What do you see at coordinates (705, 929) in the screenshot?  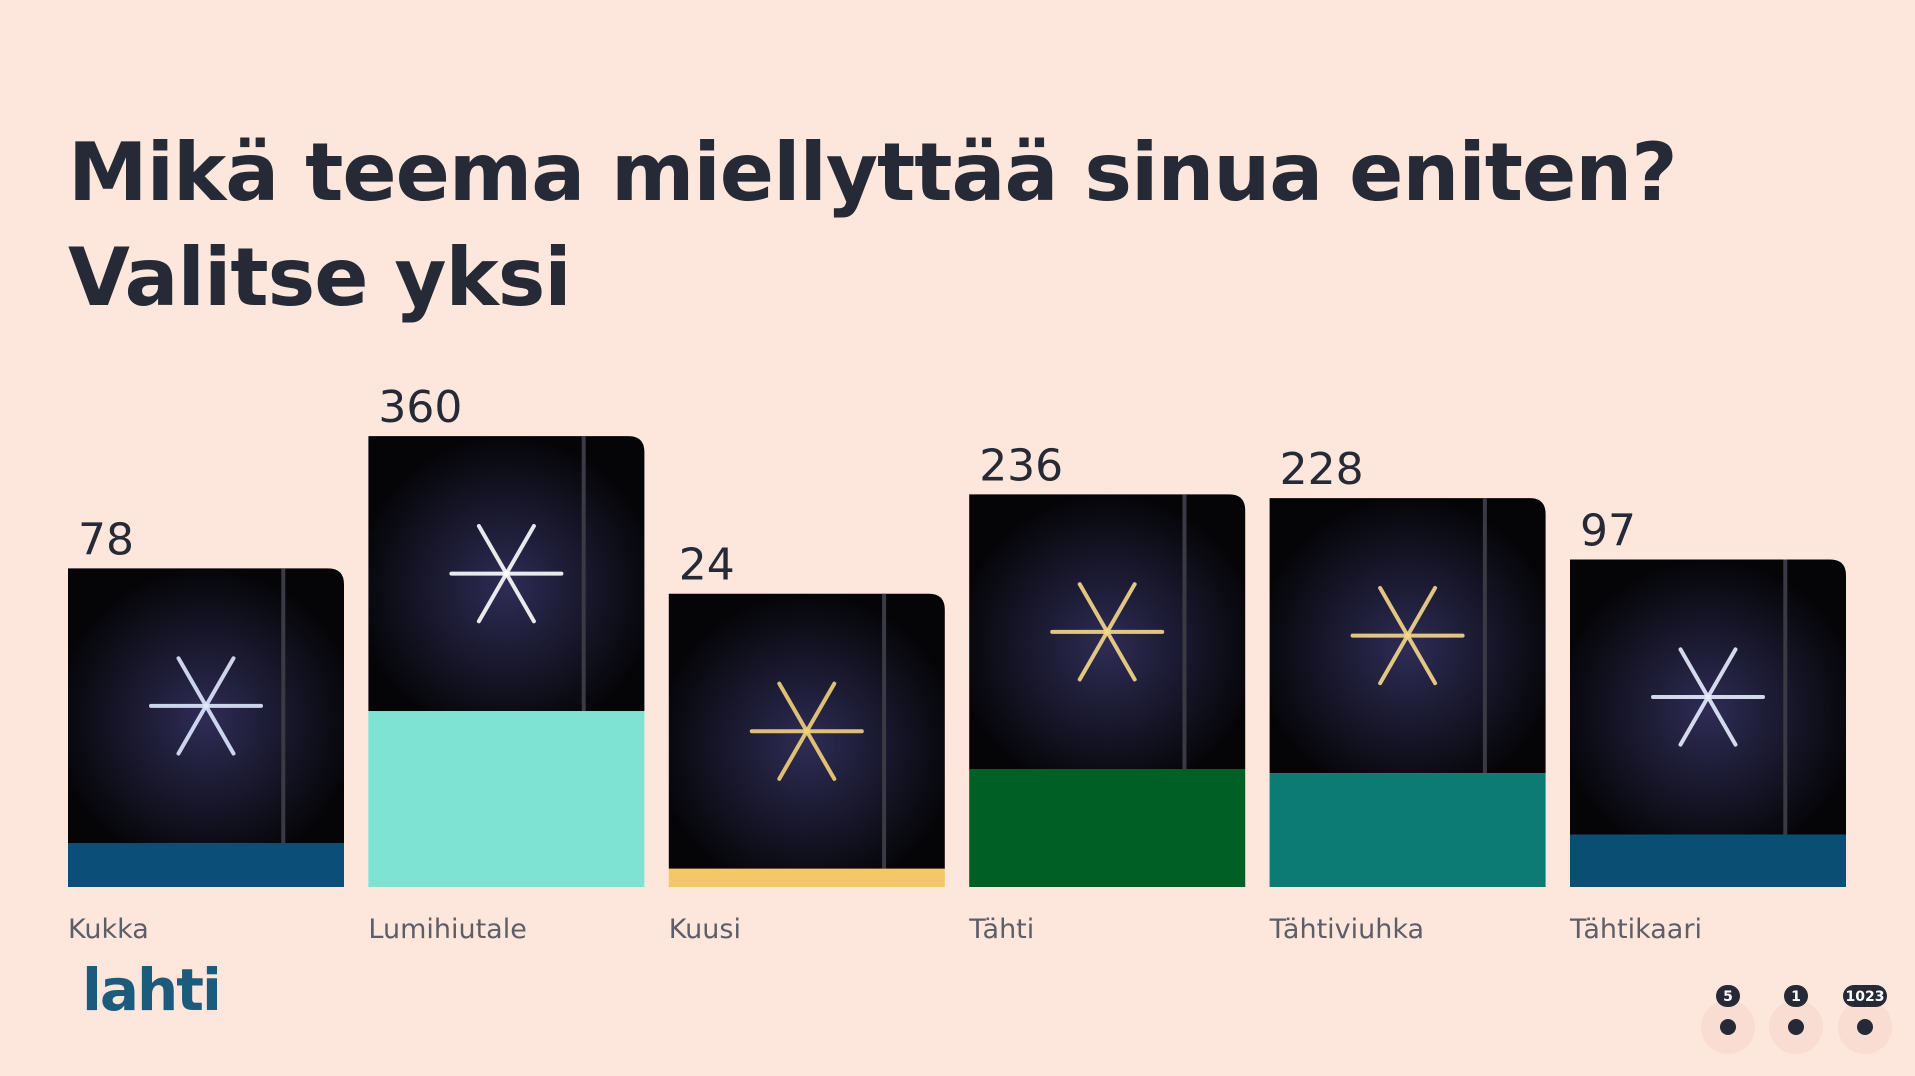 I see `x-tick-label: Kuusi` at bounding box center [705, 929].